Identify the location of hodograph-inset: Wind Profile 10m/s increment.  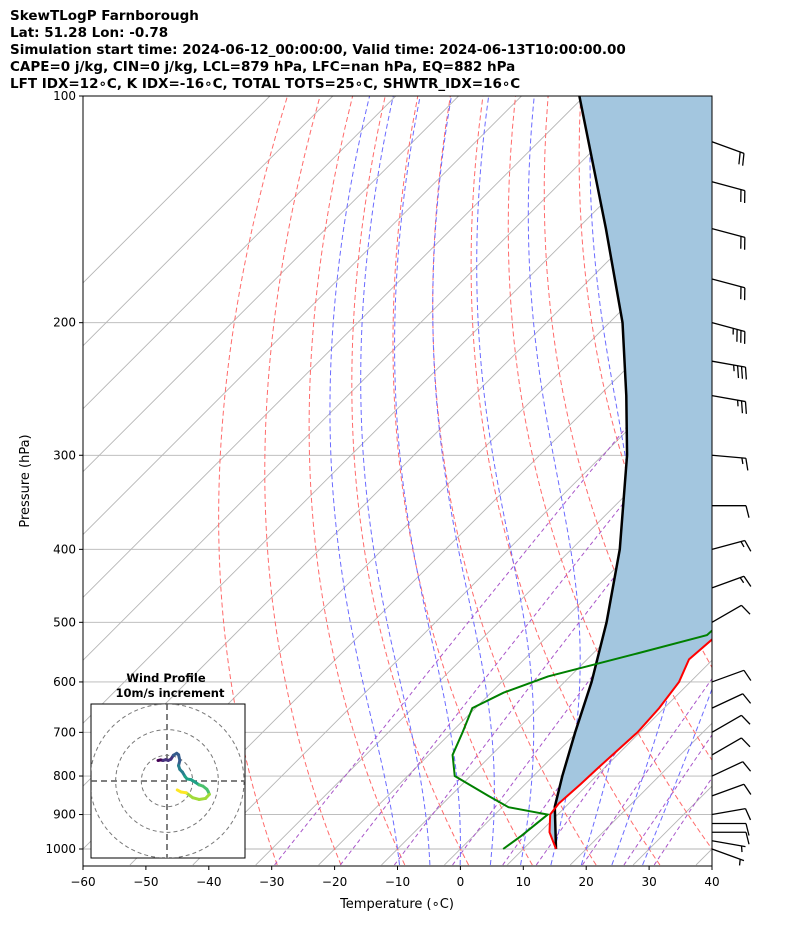
(168, 765).